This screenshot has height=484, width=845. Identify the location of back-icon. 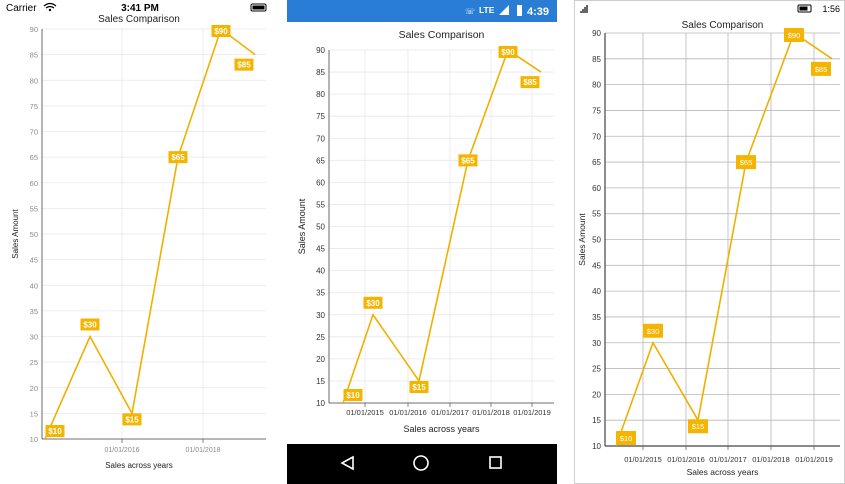
(347, 463).